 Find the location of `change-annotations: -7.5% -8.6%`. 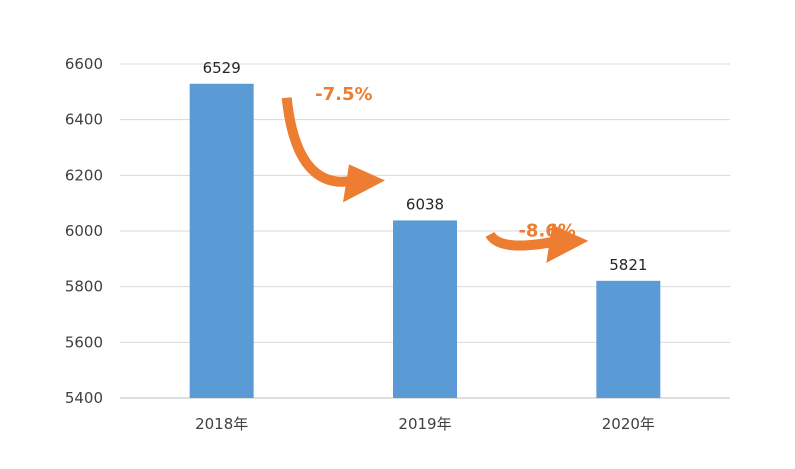

change-annotations: -7.5% -8.6% is located at coordinates (435, 173).